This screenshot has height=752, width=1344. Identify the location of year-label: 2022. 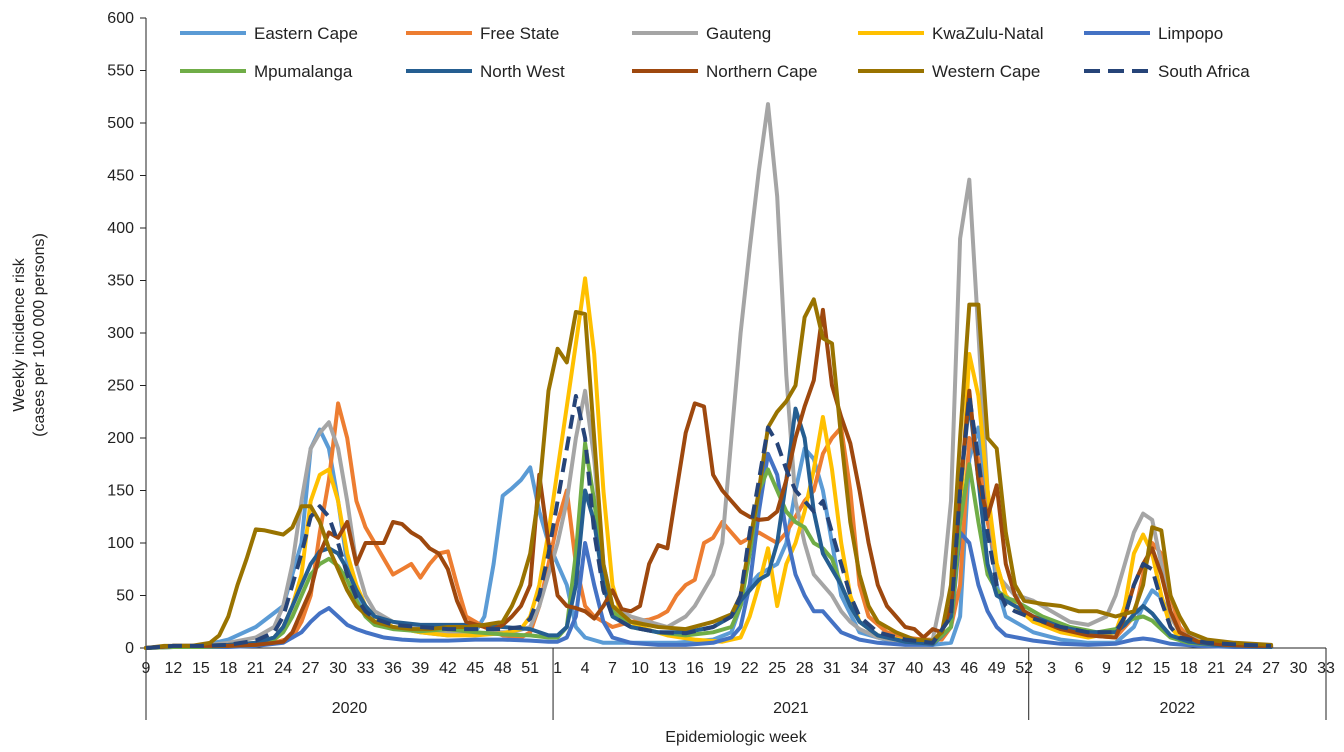
(1178, 708).